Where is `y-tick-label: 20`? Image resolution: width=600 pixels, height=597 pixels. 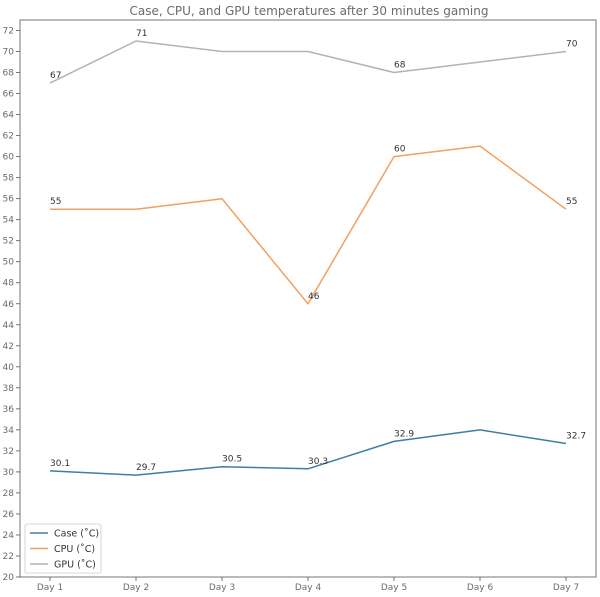
y-tick-label: 20 is located at coordinates (9, 578).